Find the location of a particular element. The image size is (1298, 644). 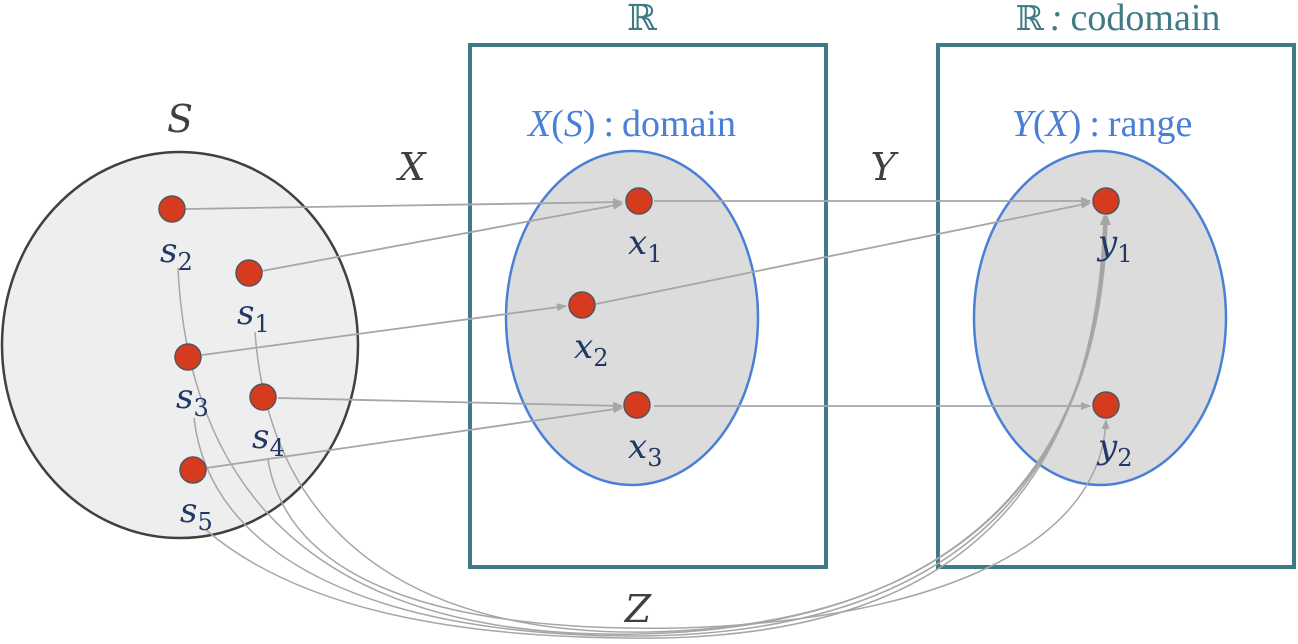

label-y2: y2 is located at coordinates (1114, 449).